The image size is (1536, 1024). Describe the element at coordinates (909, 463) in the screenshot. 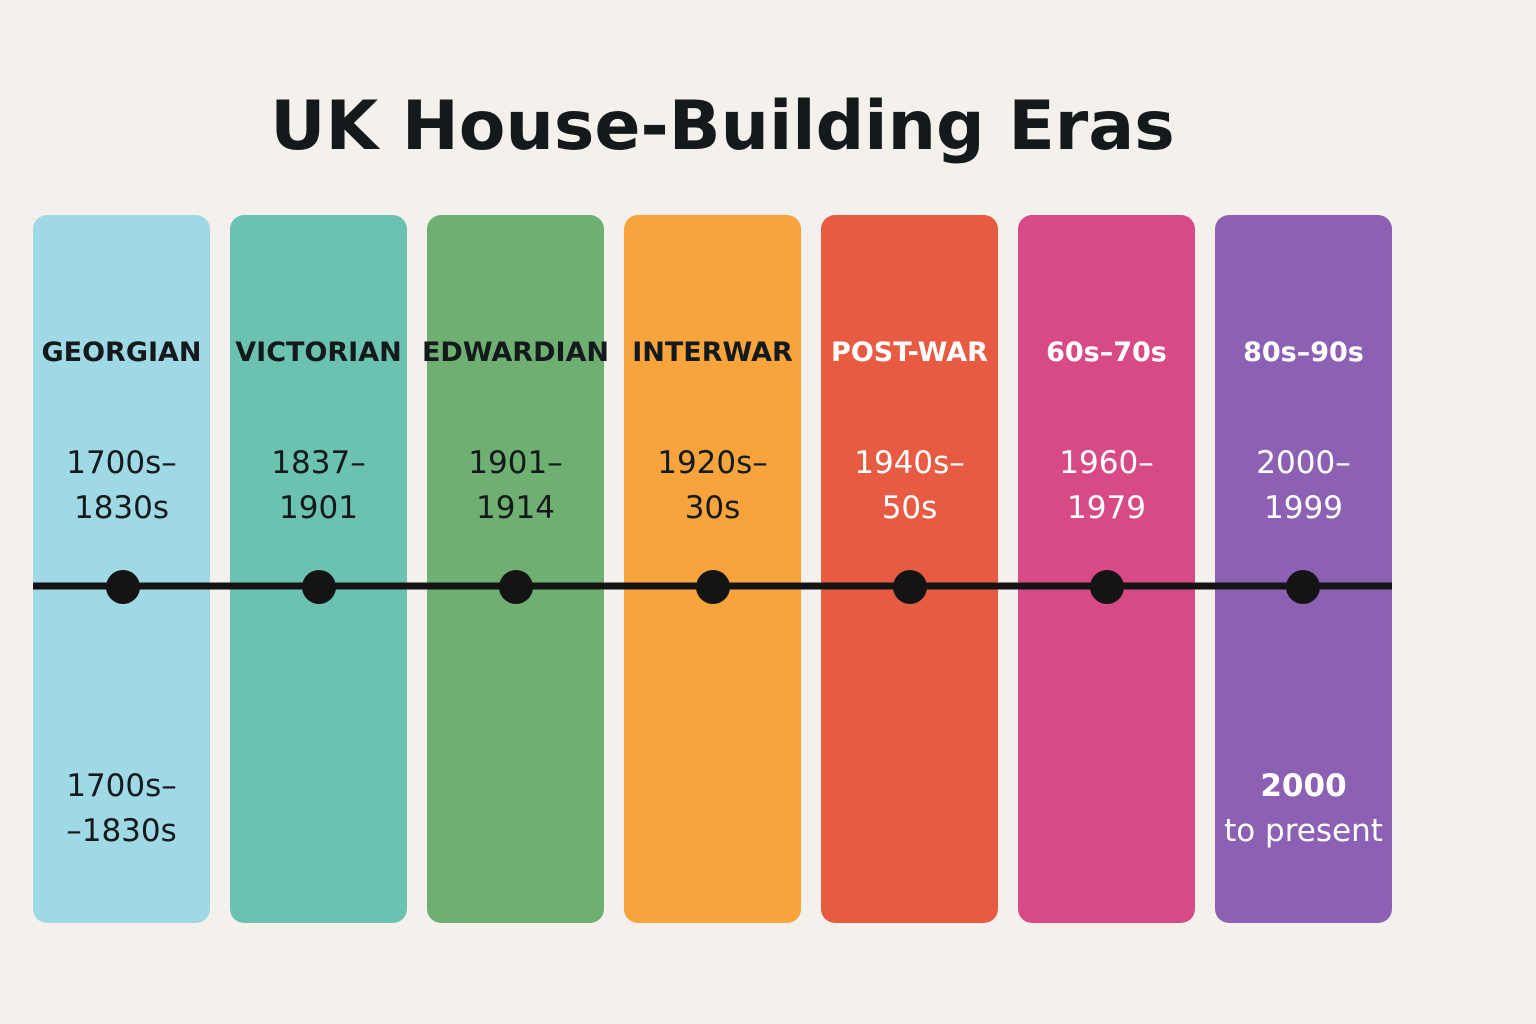

I see `era-range-start: 1940s–` at that location.